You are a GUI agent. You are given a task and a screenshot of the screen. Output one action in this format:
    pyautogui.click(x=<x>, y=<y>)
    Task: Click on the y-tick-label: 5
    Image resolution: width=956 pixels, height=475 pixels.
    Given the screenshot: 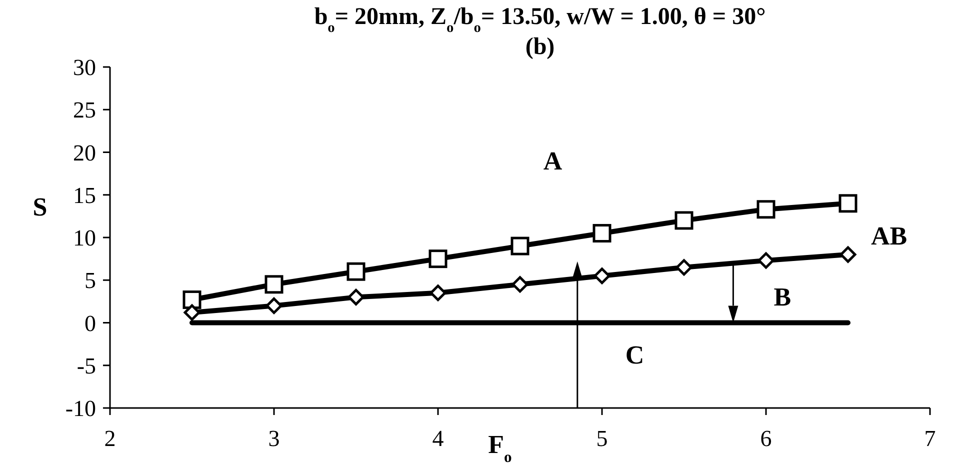 What is the action you would take?
    pyautogui.click(x=90, y=281)
    